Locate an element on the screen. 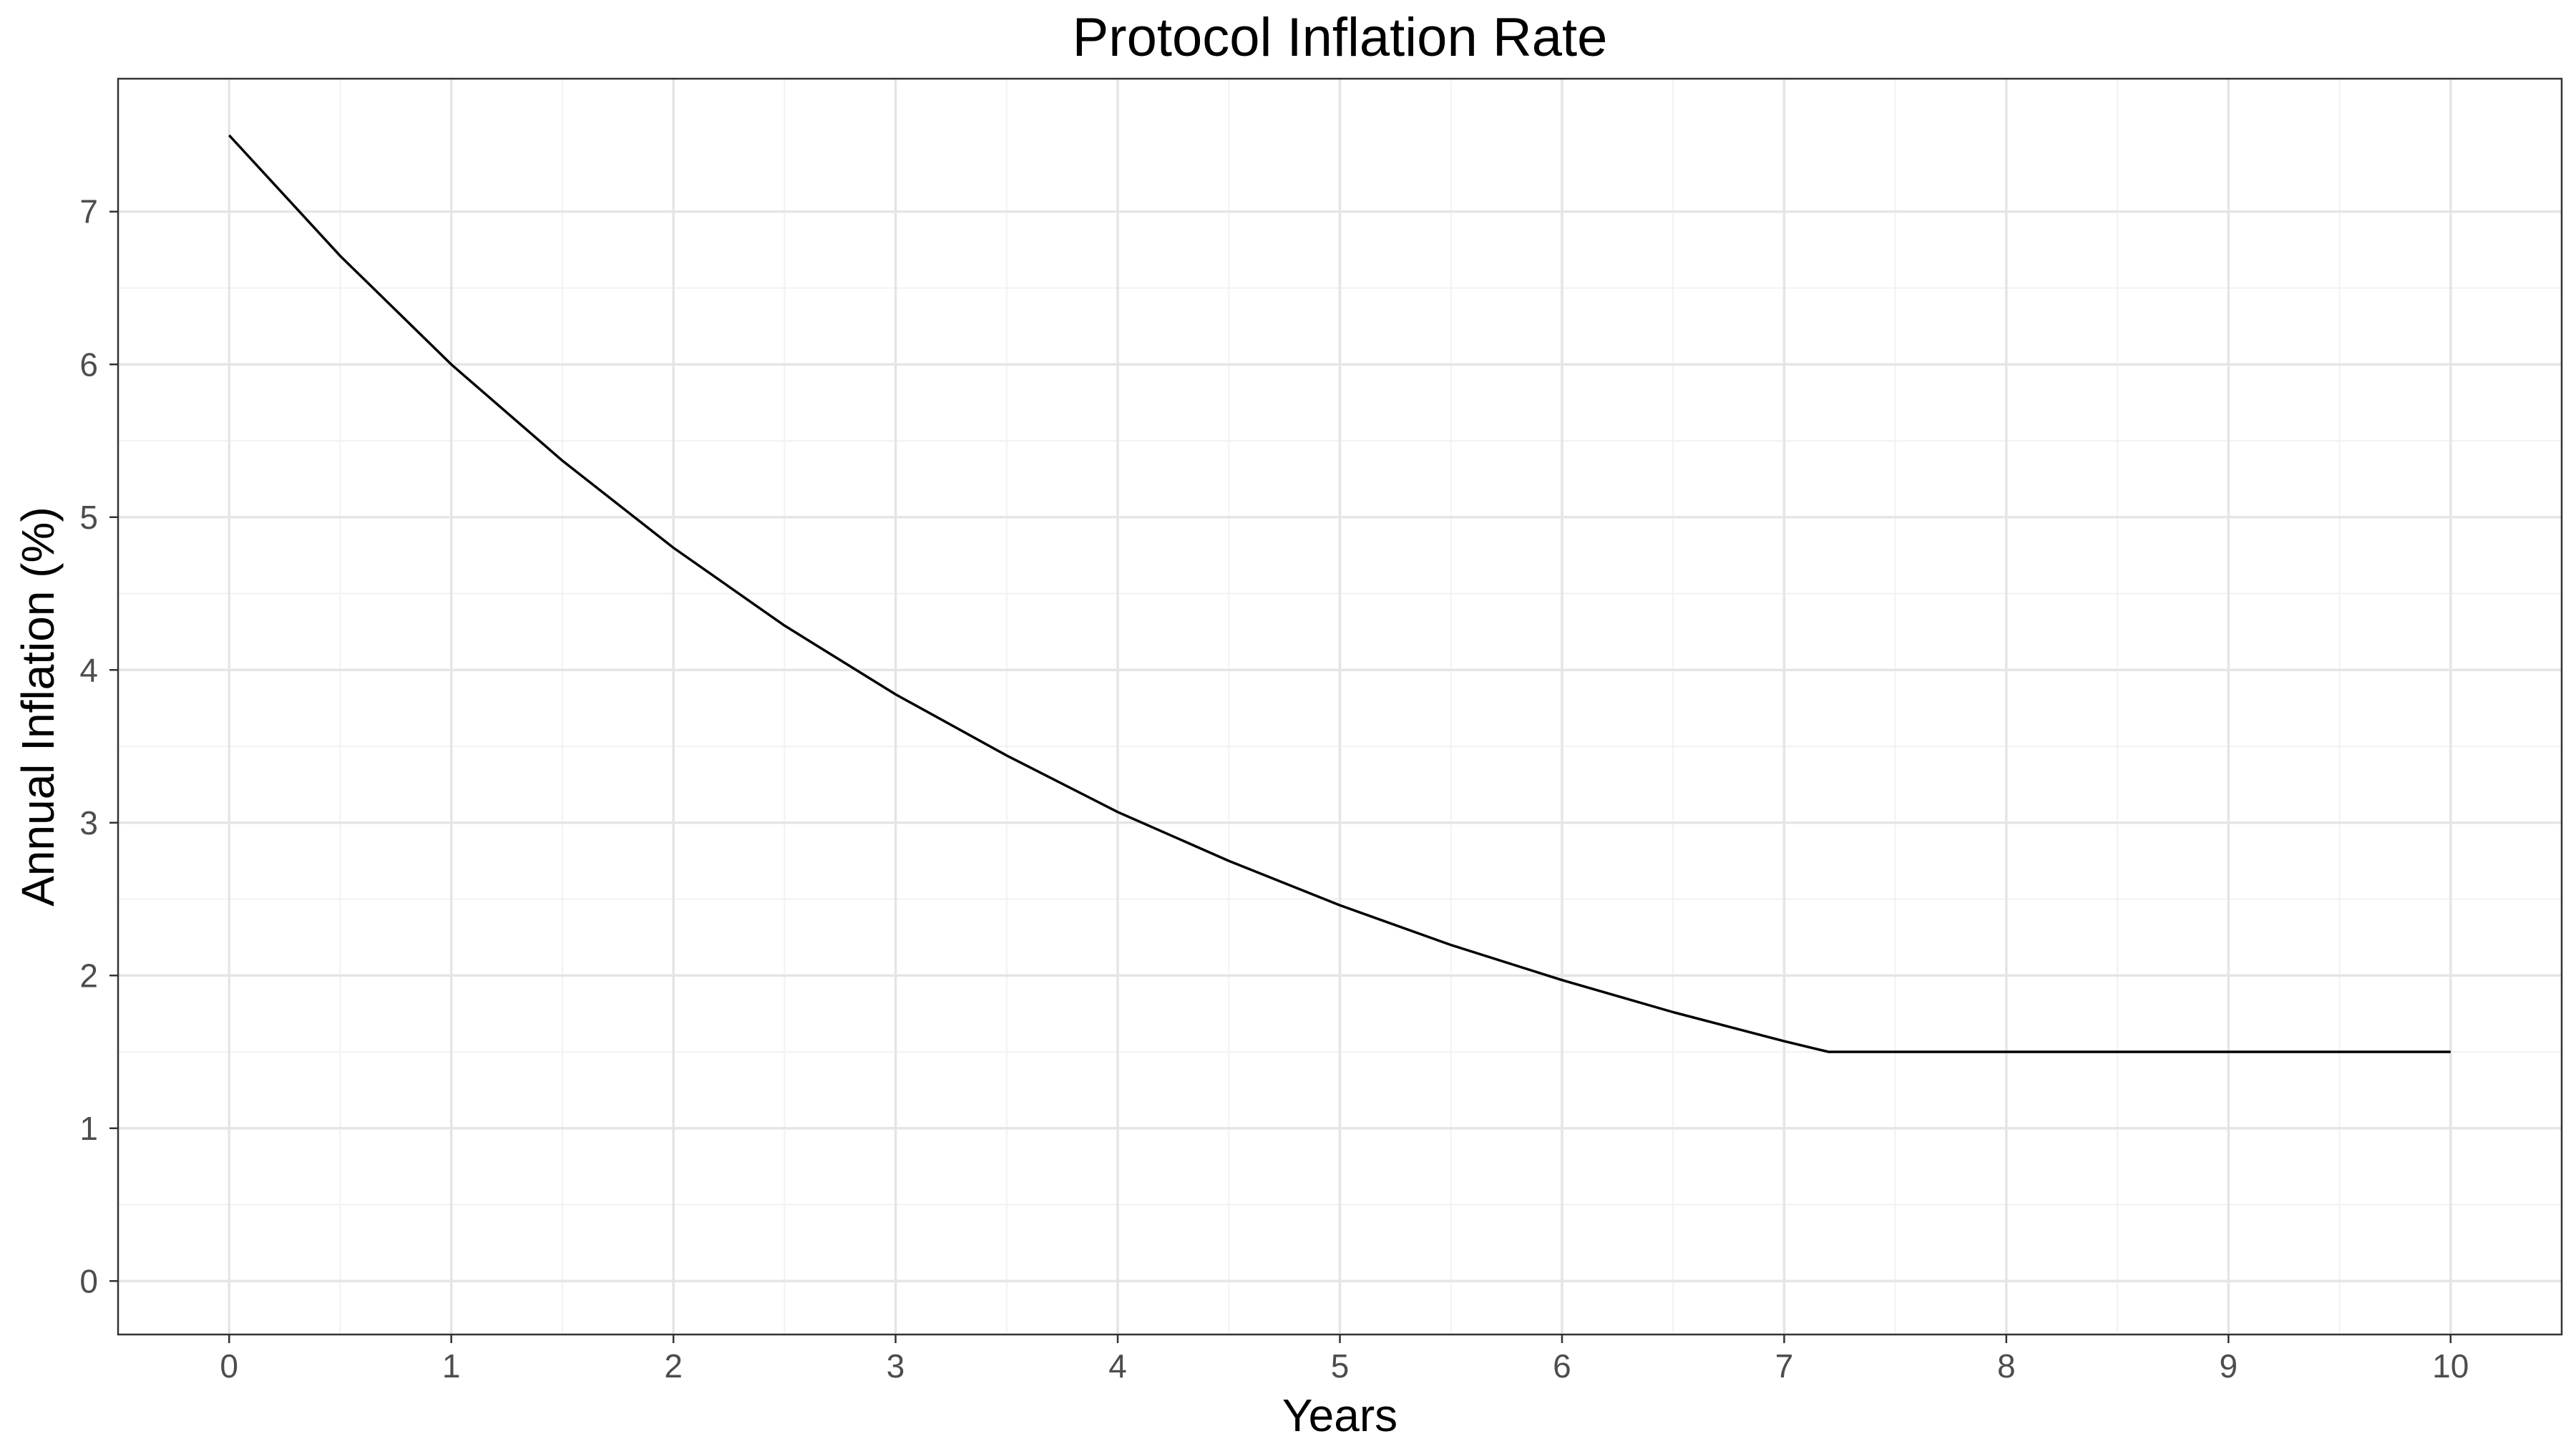 The image size is (2576, 1449). y-tick-label: 1 is located at coordinates (88, 1128).